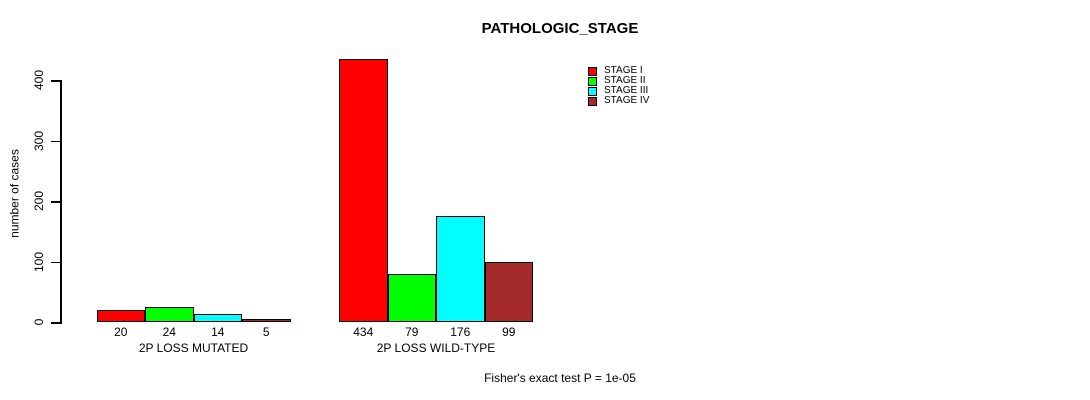 Image resolution: width=1090 pixels, height=400 pixels. Describe the element at coordinates (120, 315) in the screenshot. I see `bar-stage-i-2p-loss-mutated` at that location.